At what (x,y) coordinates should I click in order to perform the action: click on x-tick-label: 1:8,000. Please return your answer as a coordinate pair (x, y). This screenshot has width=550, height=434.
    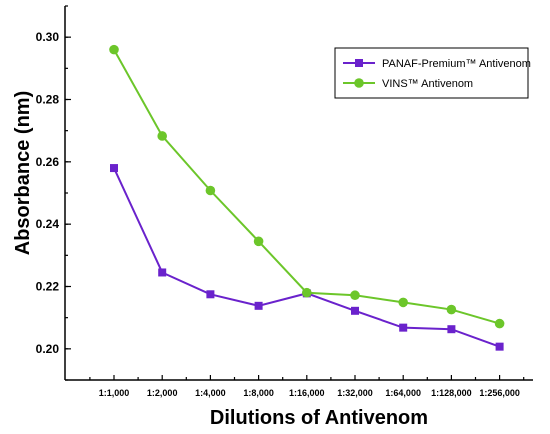
    Looking at the image, I should click on (258, 393).